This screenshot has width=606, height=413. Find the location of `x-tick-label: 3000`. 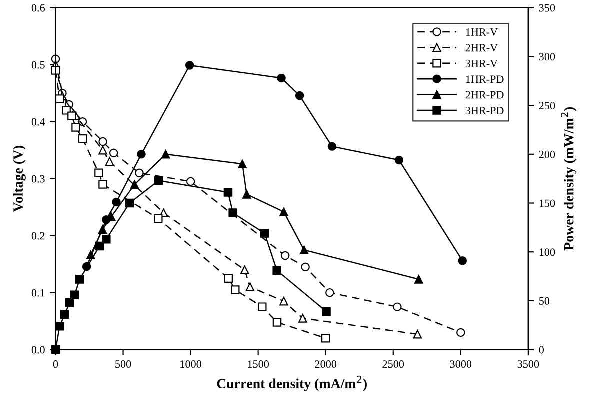

x-tick-label: 3000 is located at coordinates (461, 364).